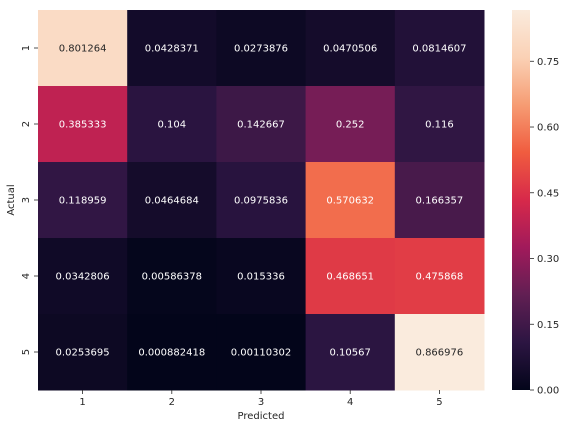 This screenshot has width=567, height=429. I want to click on x-axis-ticks: 1 2 3 4 5, so click(261, 399).